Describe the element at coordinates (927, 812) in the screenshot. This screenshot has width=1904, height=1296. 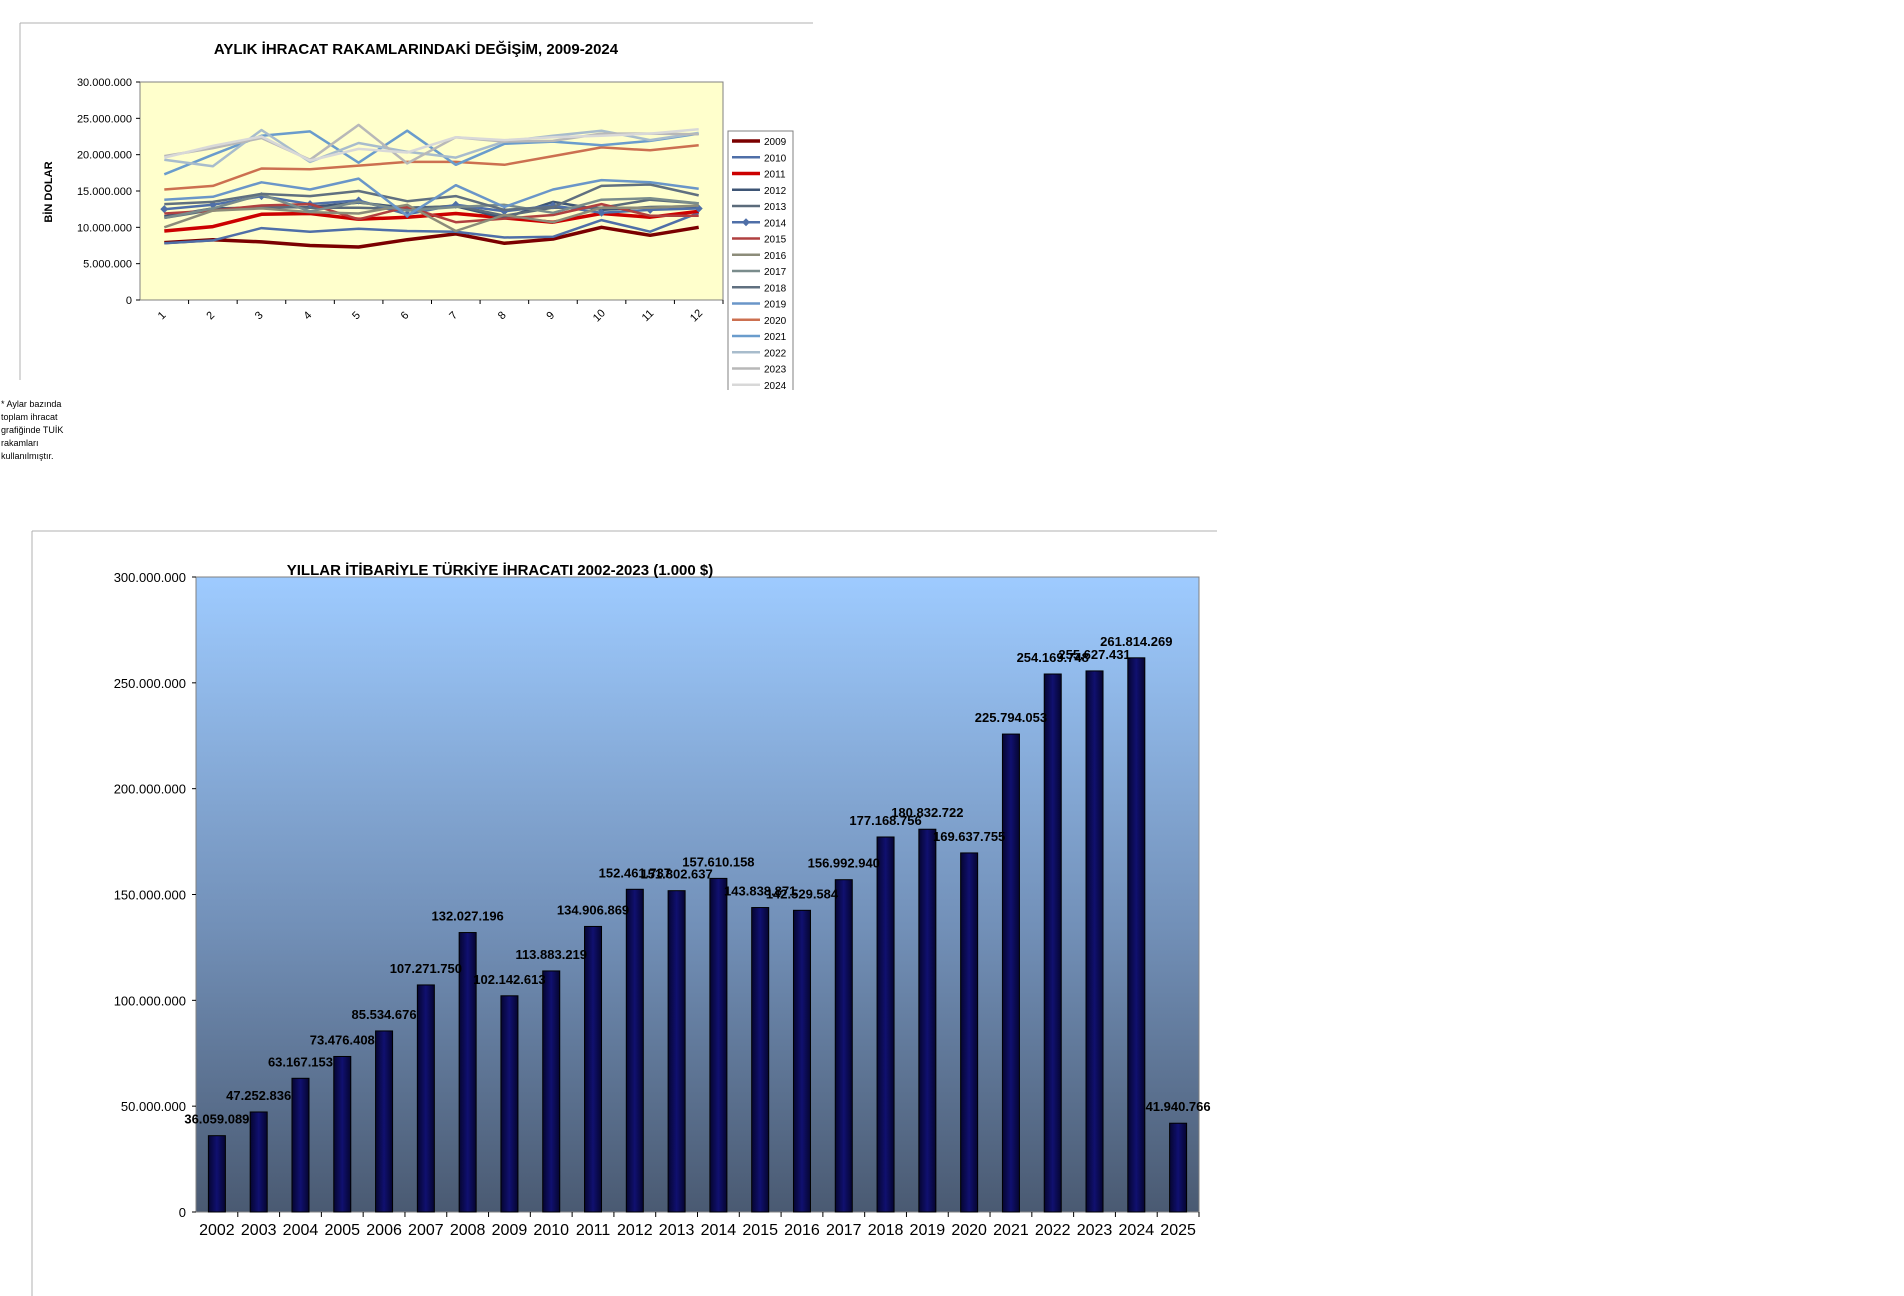
I see `chart2-data-label: 180.832.722` at that location.